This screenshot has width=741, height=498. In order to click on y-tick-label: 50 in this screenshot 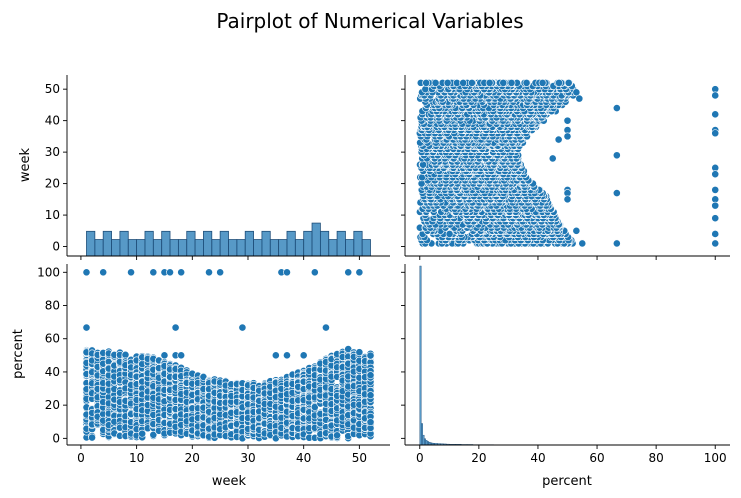, I will do `click(52, 89)`.